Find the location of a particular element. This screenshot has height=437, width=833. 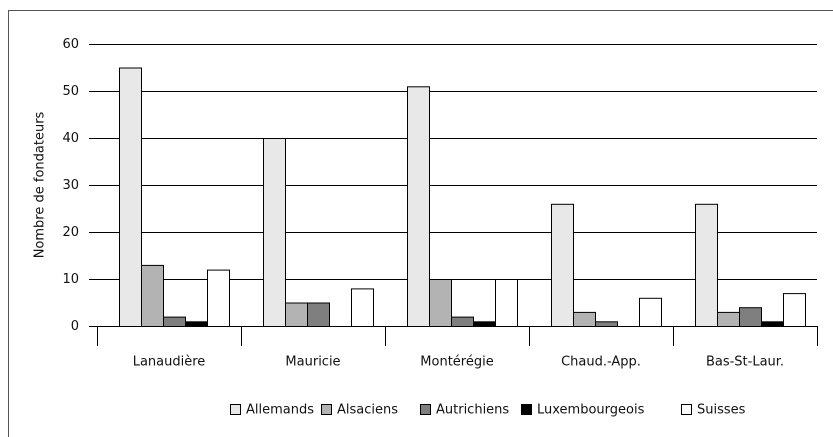

y-tick-label: 20 is located at coordinates (70, 232).